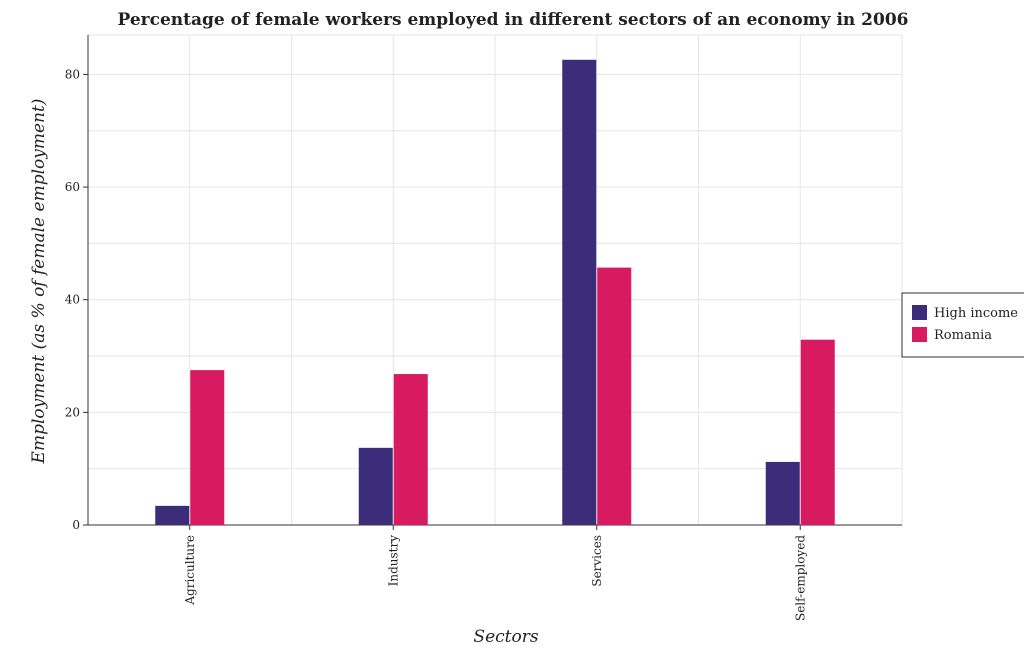 The image size is (1024, 650). Describe the element at coordinates (410, 449) in the screenshot. I see `bar-romania-industry` at that location.